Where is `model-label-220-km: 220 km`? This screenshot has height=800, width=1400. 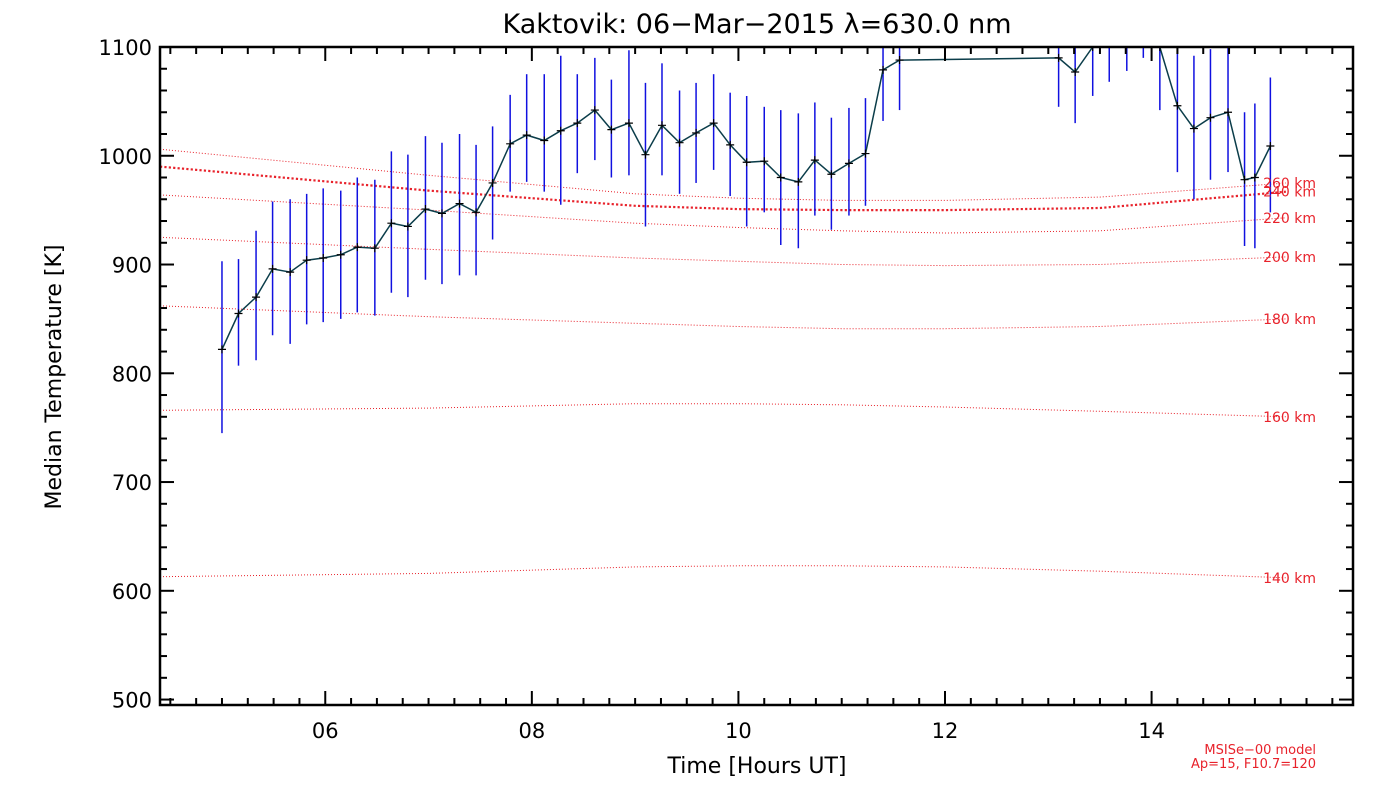
model-label-220-km: 220 km is located at coordinates (1289, 219).